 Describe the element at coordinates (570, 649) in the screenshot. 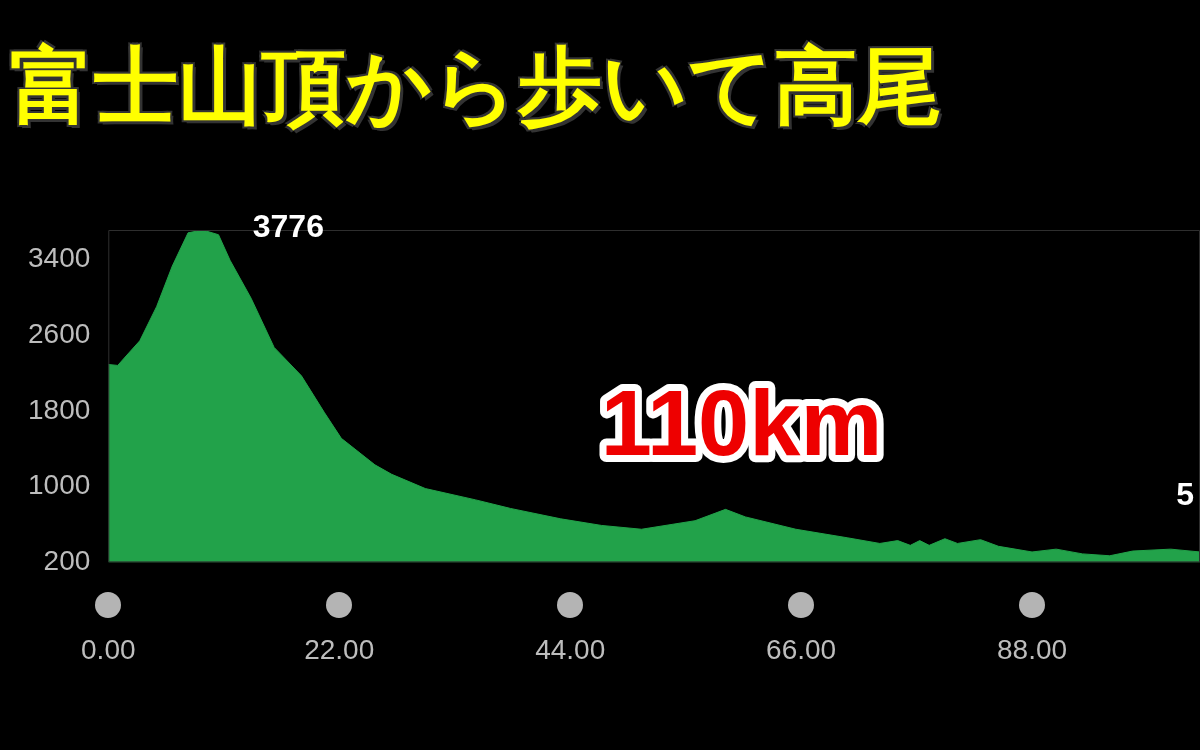

I see `x-tick-label: 44.00` at that location.